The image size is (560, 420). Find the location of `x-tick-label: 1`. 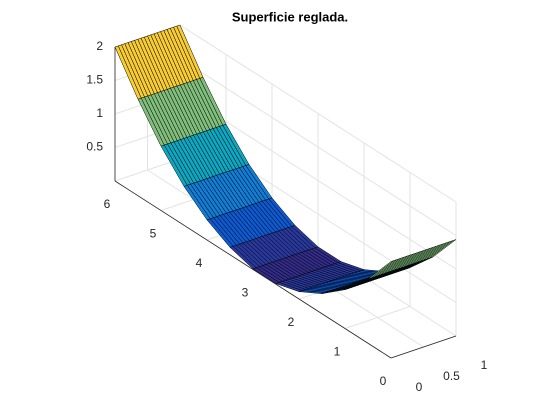

x-tick-label: 1 is located at coordinates (484, 365).